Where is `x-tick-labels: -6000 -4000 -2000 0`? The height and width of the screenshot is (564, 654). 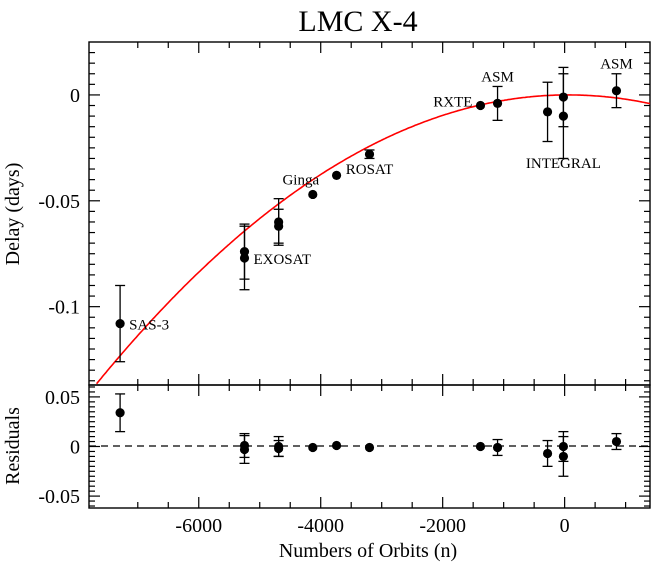 x-tick-labels: -6000 -4000 -2000 0 is located at coordinates (372, 526).